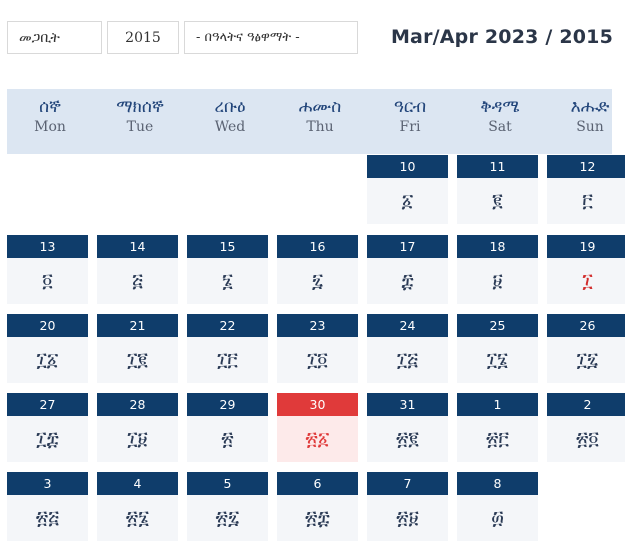 This screenshot has height=558, width=625. What do you see at coordinates (320, 107) in the screenshot?
I see `weekday-amharic-label: ሐሙስ` at bounding box center [320, 107].